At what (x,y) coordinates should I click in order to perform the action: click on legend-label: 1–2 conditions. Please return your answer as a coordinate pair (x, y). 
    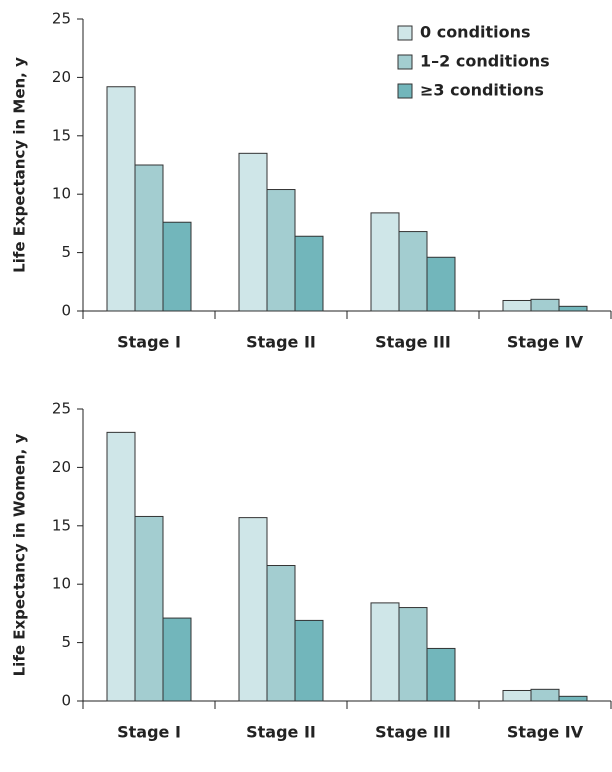
    Looking at the image, I should click on (485, 61).